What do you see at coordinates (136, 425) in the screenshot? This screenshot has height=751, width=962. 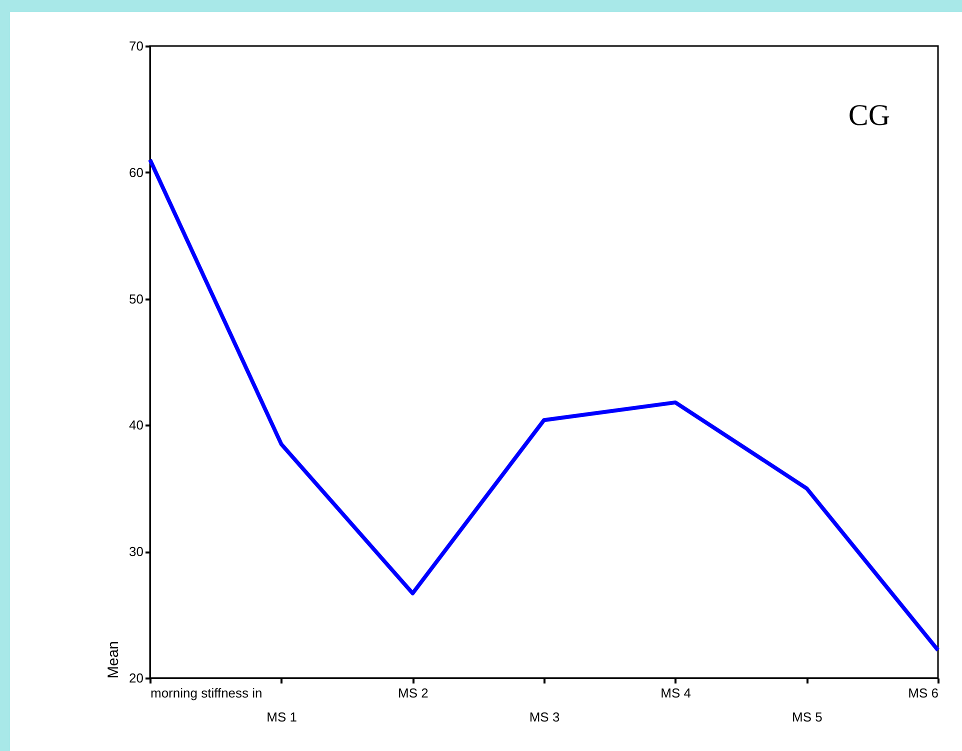 I see `y-tick-label: 40` at bounding box center [136, 425].